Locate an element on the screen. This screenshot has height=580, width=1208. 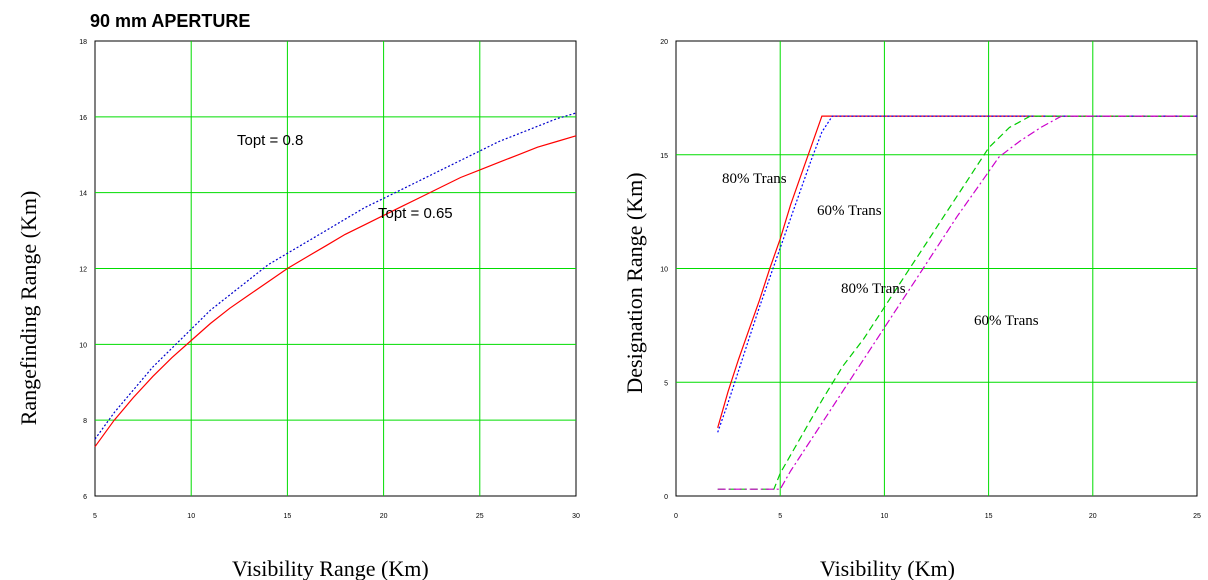
annotation-60-trans-magenta: 60% Trans is located at coordinates (1006, 321).